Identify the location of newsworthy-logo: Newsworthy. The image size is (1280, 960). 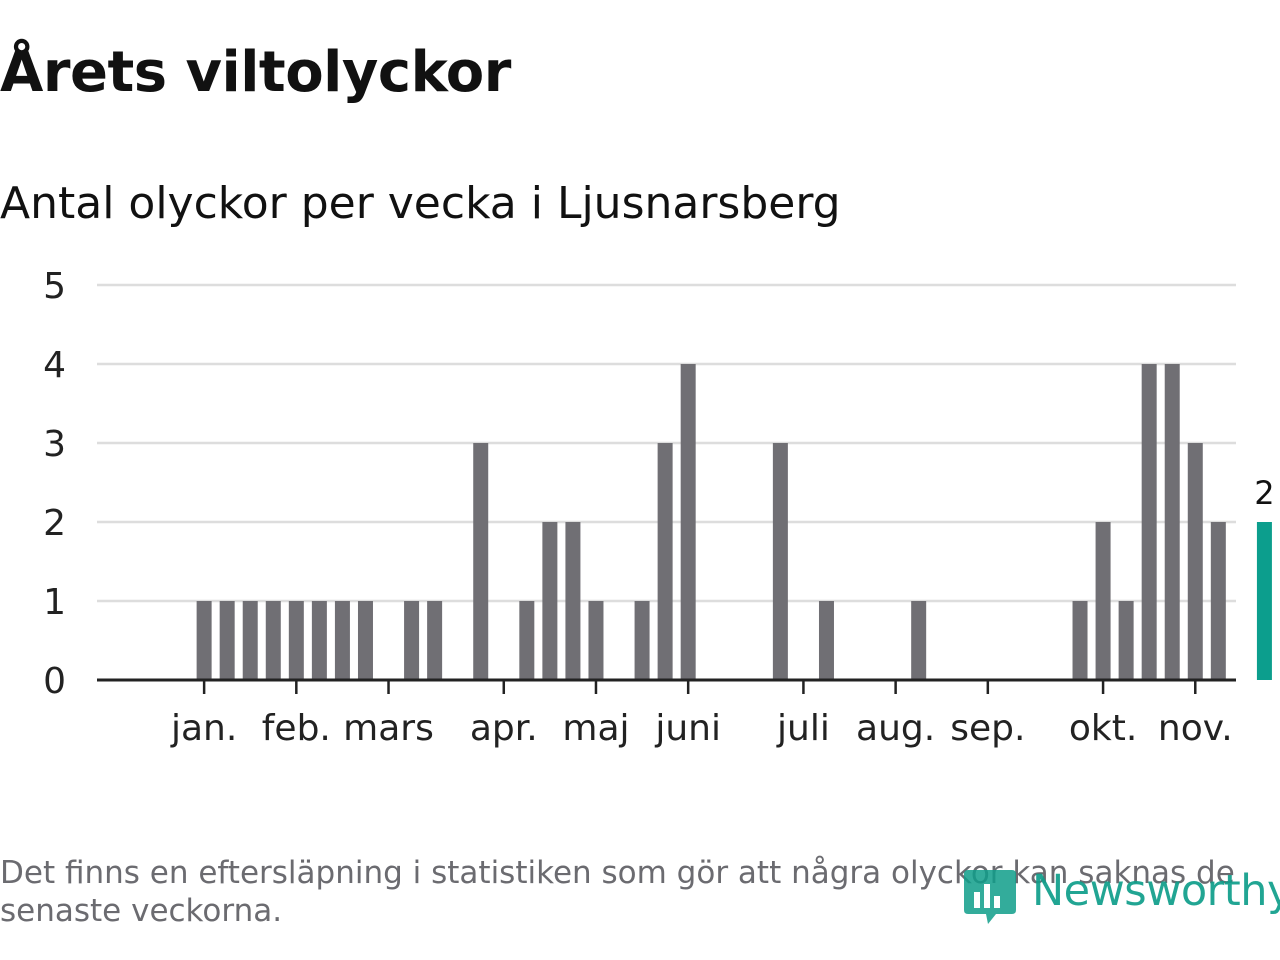
(1121, 895).